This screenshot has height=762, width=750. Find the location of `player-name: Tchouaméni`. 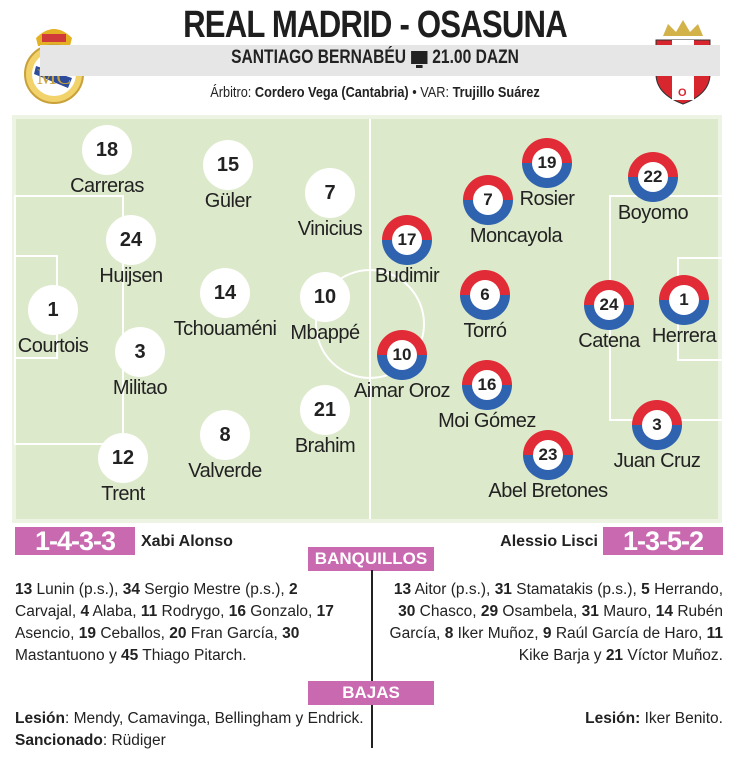

player-name: Tchouaméni is located at coordinates (225, 329).